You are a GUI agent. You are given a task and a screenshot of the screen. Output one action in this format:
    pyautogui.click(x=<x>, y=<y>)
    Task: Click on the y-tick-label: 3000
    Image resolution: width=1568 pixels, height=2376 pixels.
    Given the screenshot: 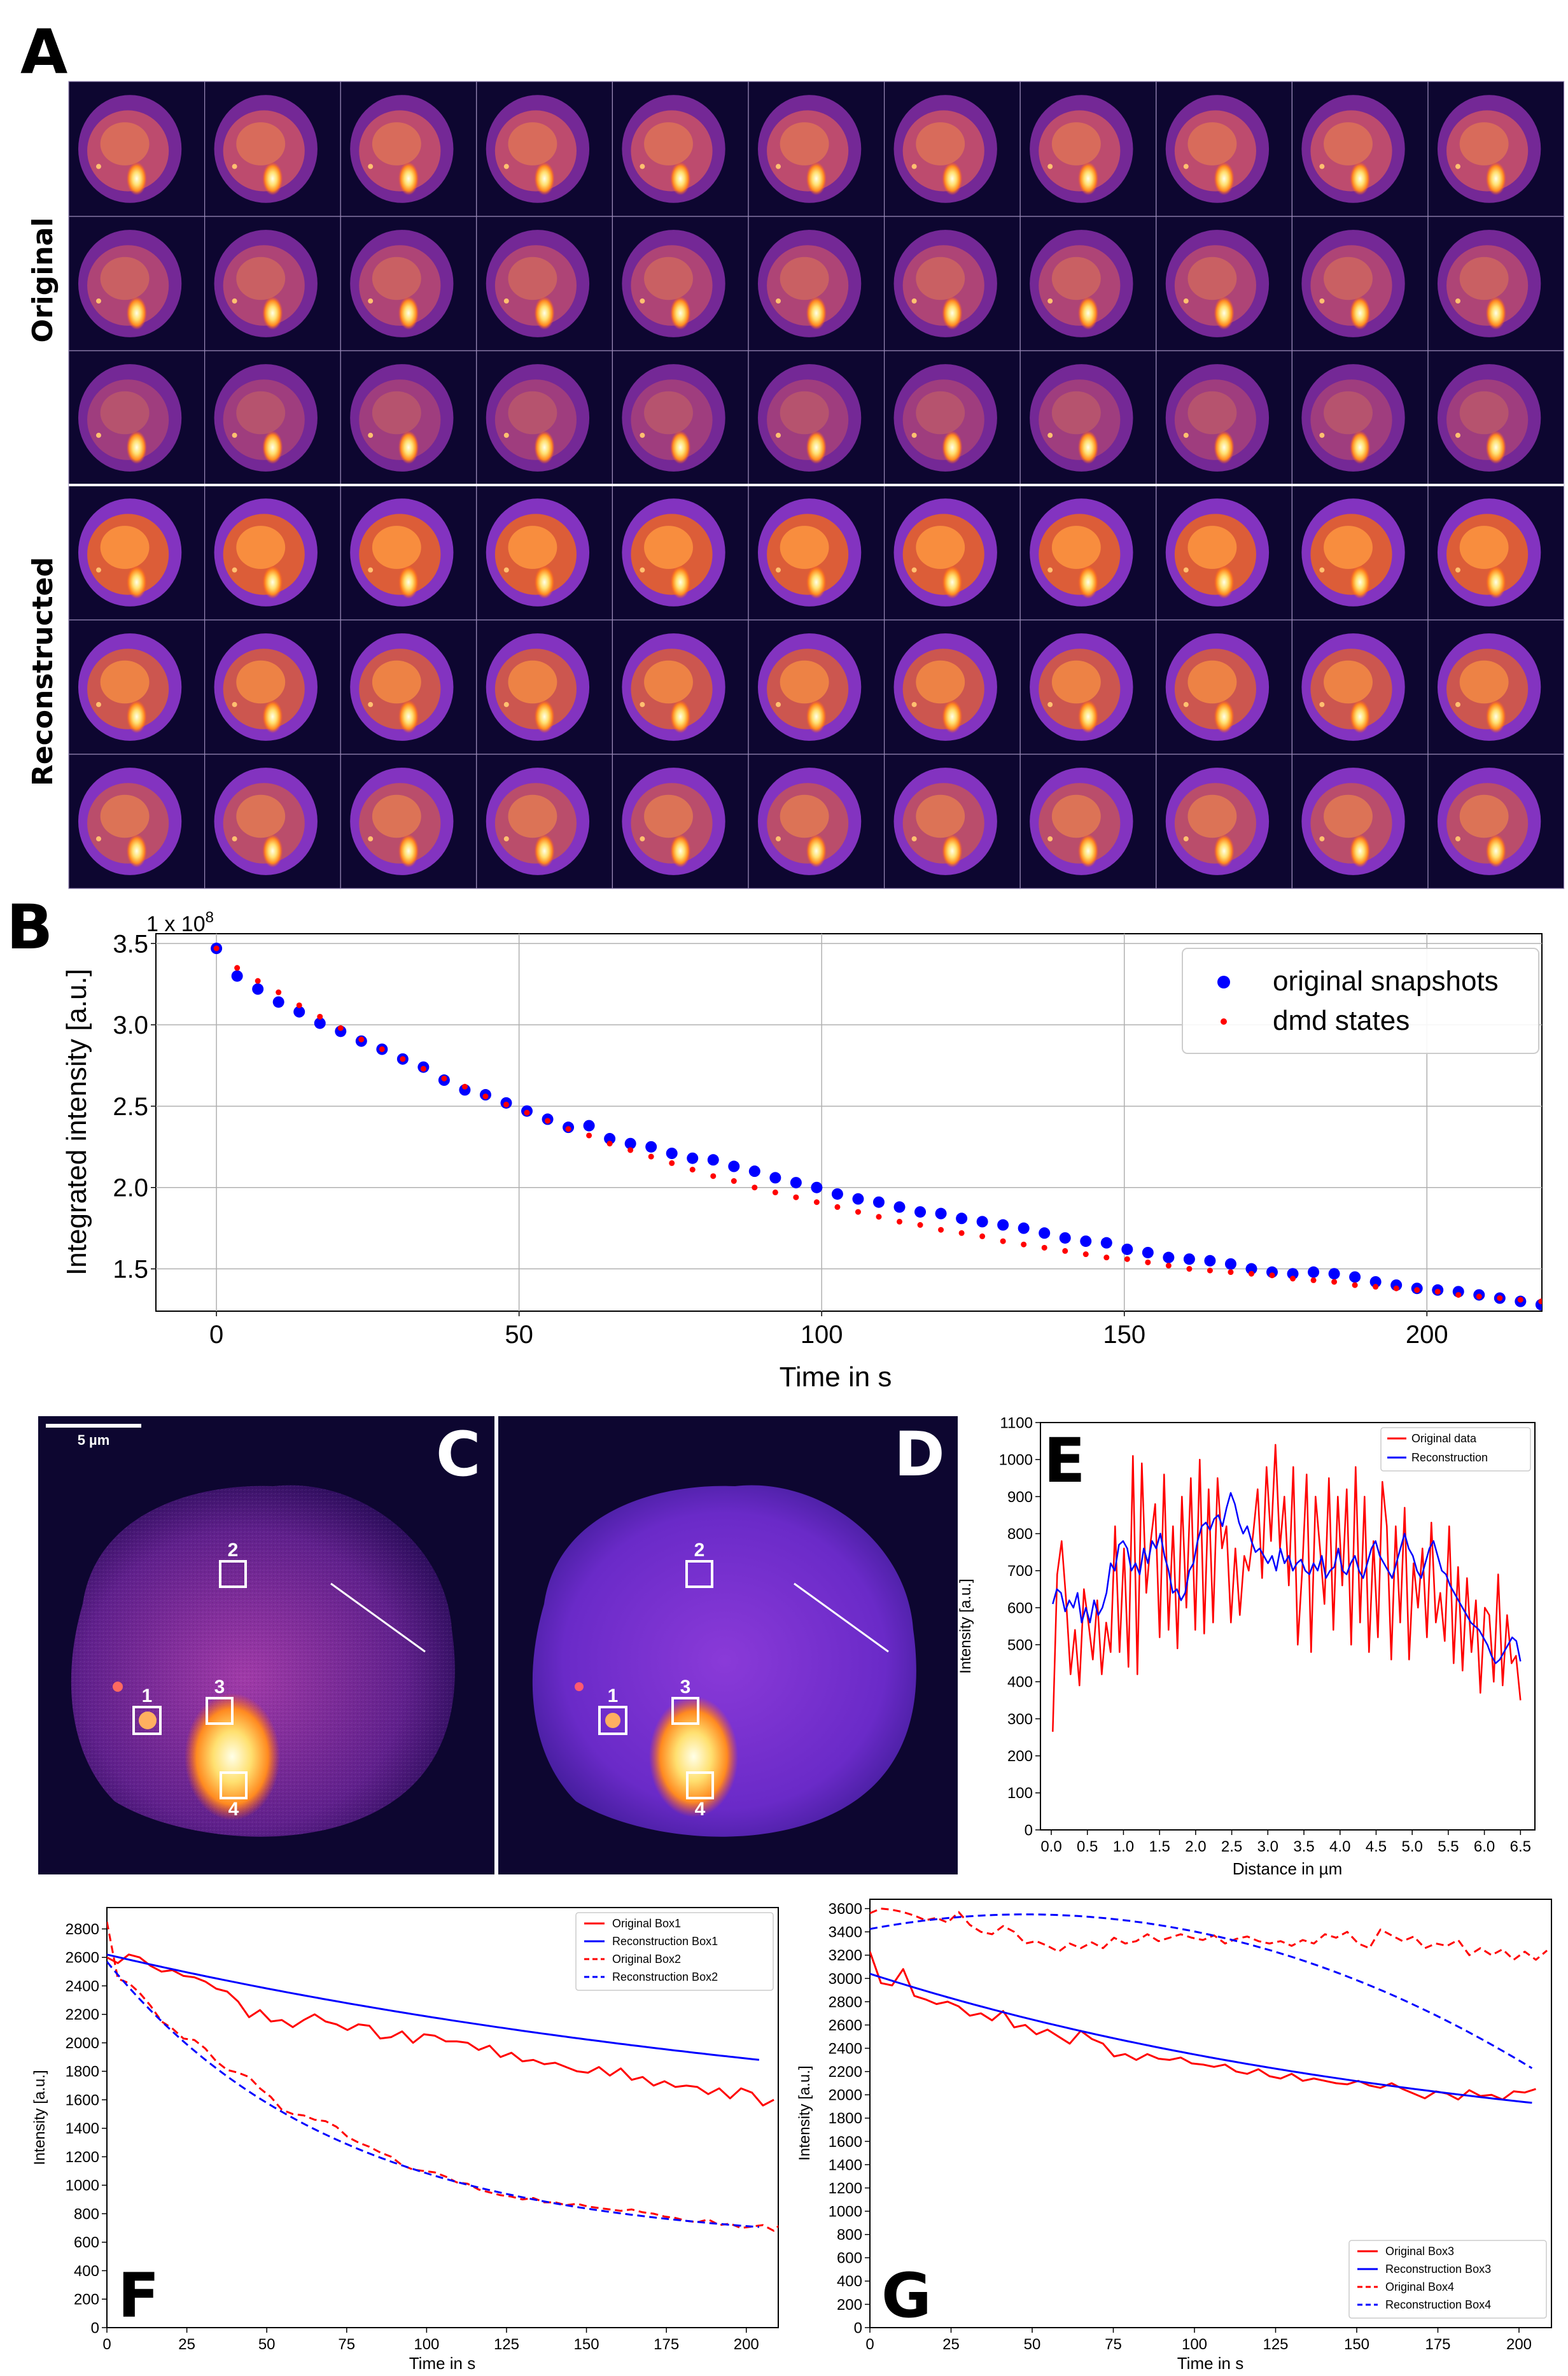 What is the action you would take?
    pyautogui.click(x=845, y=1979)
    